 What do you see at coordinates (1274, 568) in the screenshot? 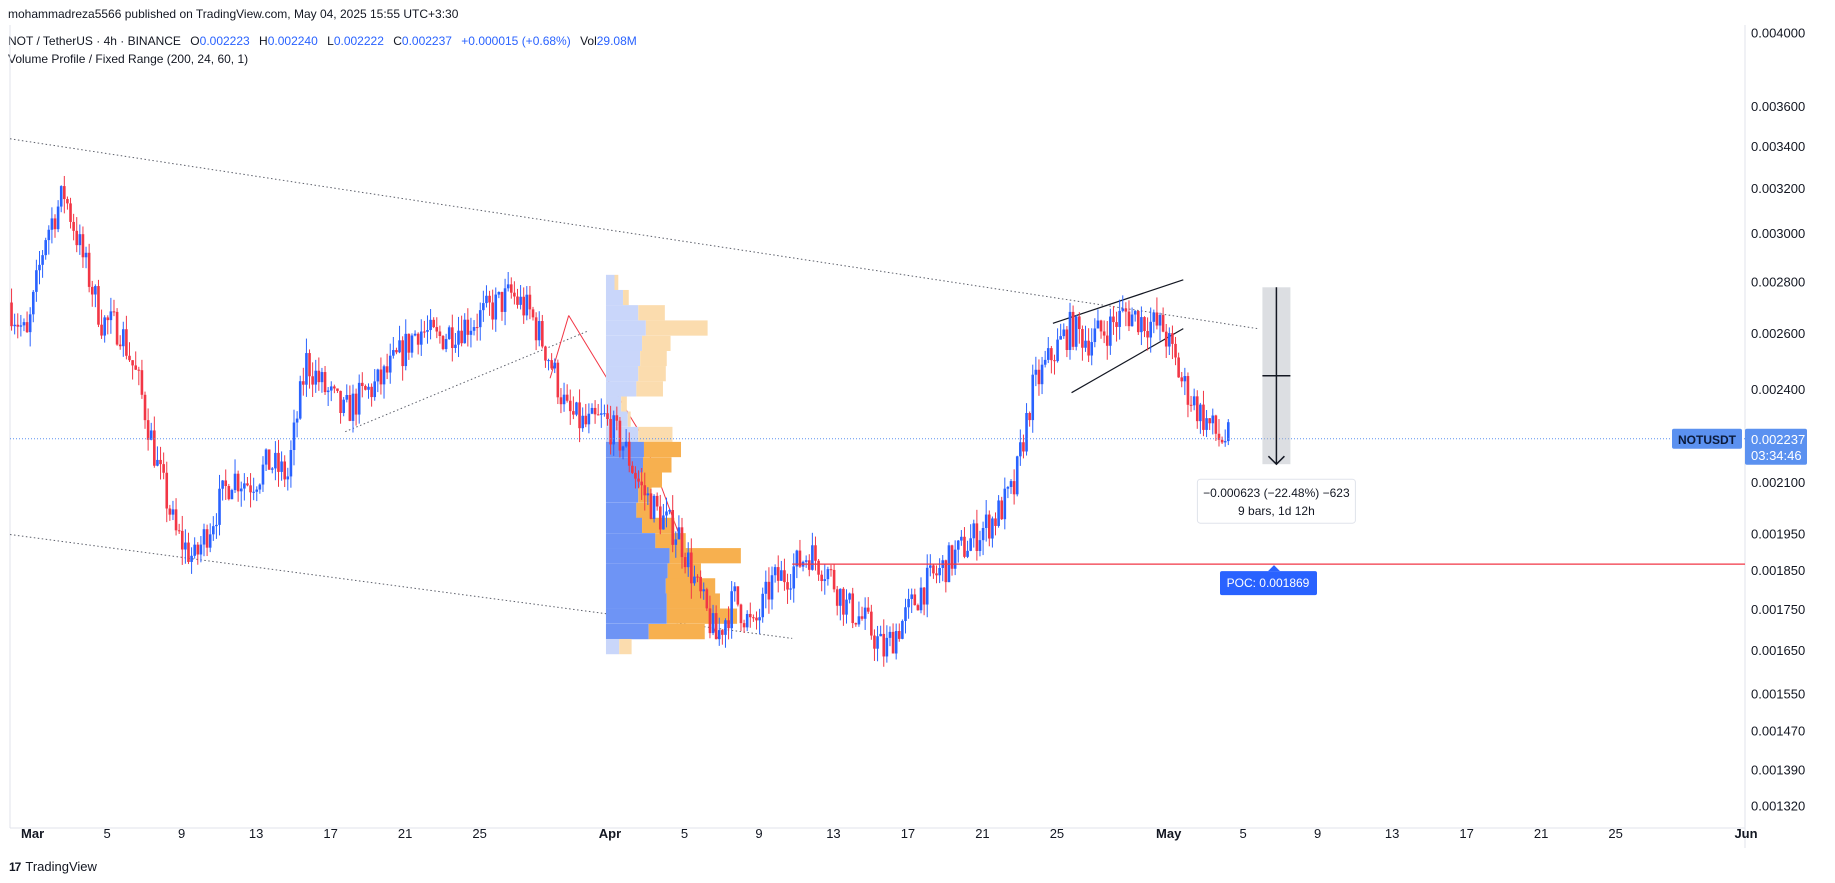
I see `poc-badge-pointer` at bounding box center [1274, 568].